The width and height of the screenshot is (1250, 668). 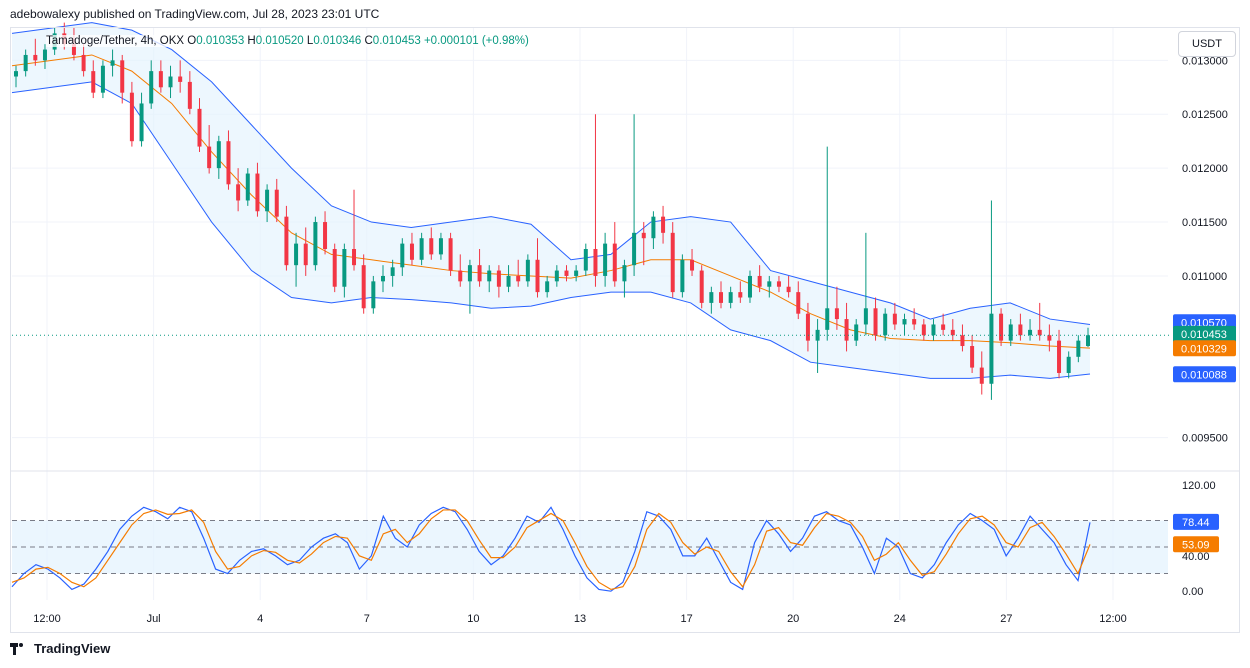 I want to click on currency-button: USDT, so click(x=1207, y=44).